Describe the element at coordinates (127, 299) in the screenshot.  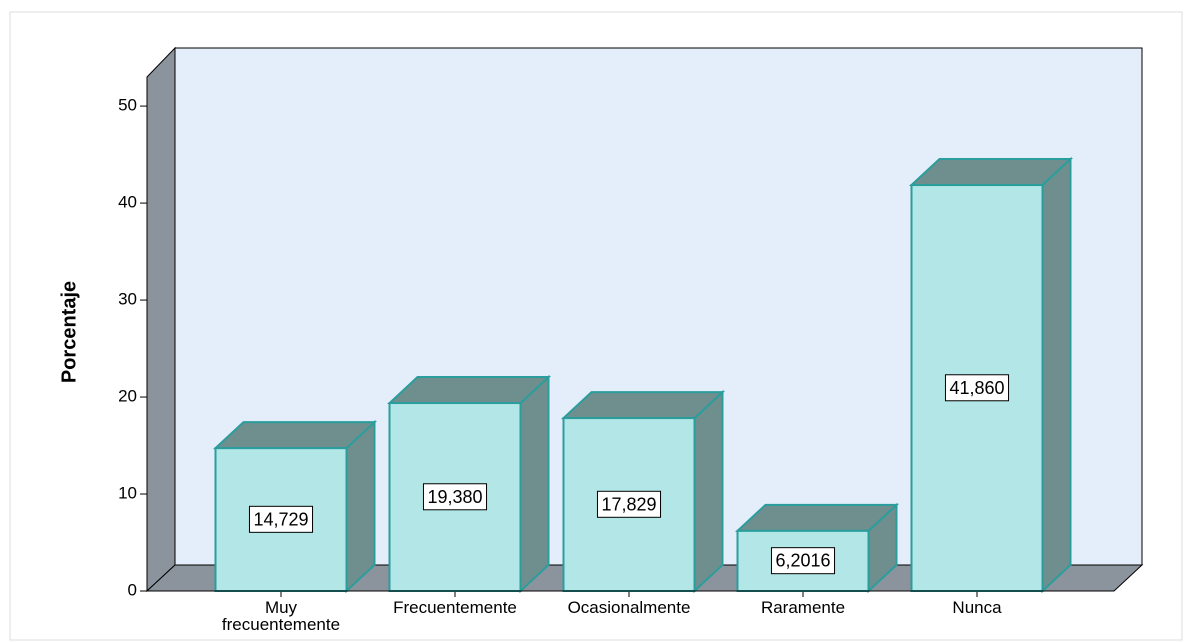
I see `y-tick-label: 30` at that location.